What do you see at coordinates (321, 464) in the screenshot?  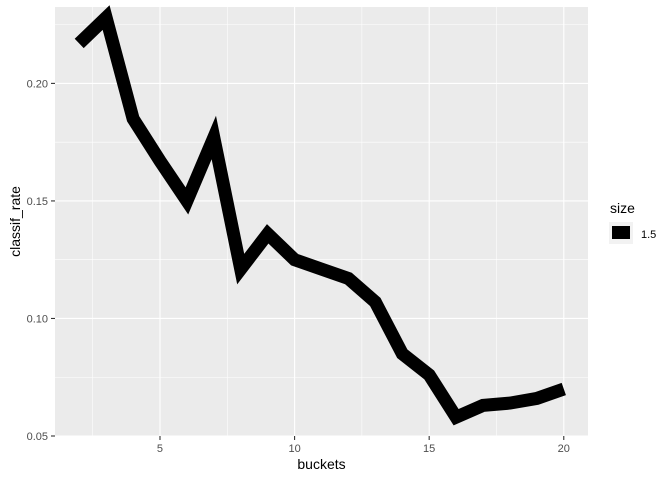 I see `x-axis-title: buckets` at bounding box center [321, 464].